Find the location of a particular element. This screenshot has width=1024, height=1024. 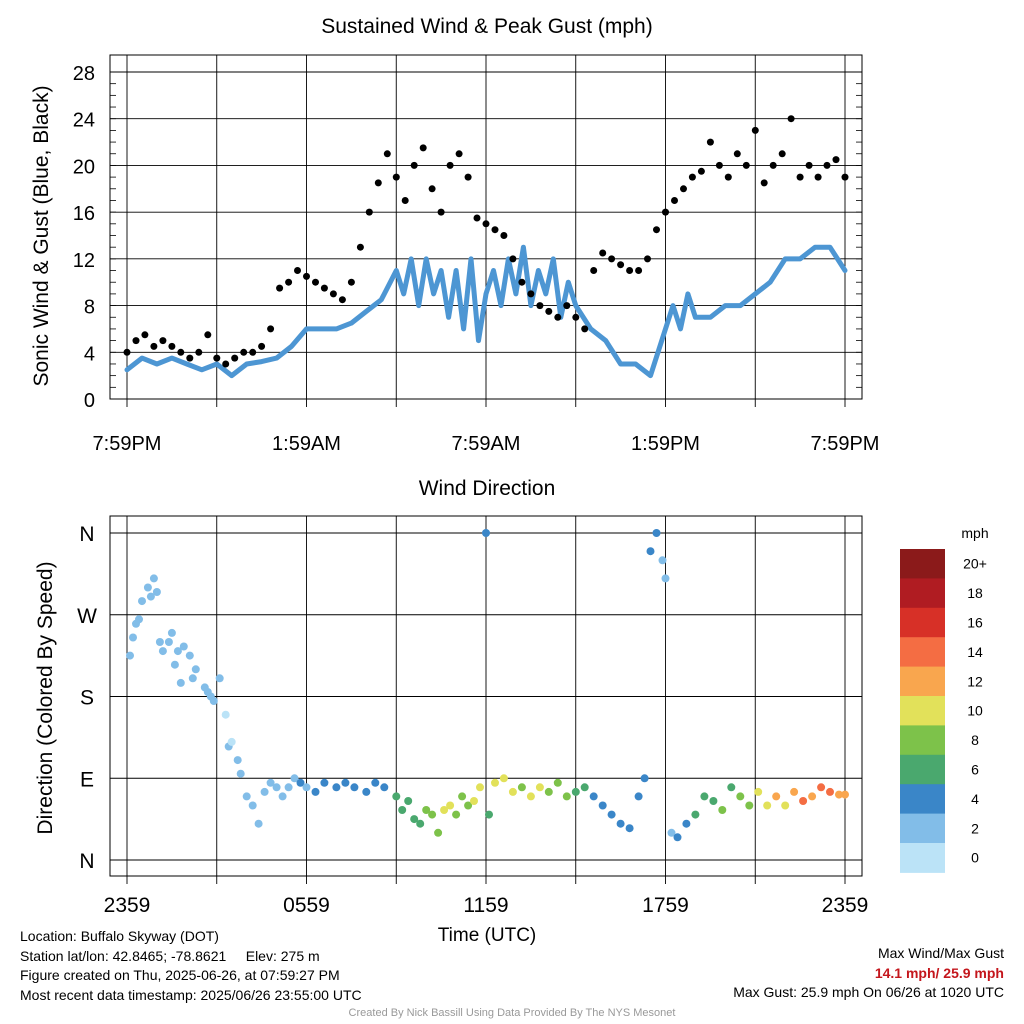

bottom-ytick-label: S is located at coordinates (87, 698).